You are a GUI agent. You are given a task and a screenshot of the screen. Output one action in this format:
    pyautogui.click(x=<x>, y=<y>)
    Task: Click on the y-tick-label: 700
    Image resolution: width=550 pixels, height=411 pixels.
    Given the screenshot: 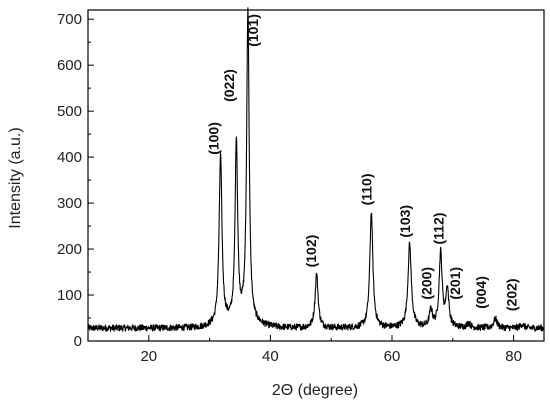 What is the action you would take?
    pyautogui.click(x=69, y=19)
    